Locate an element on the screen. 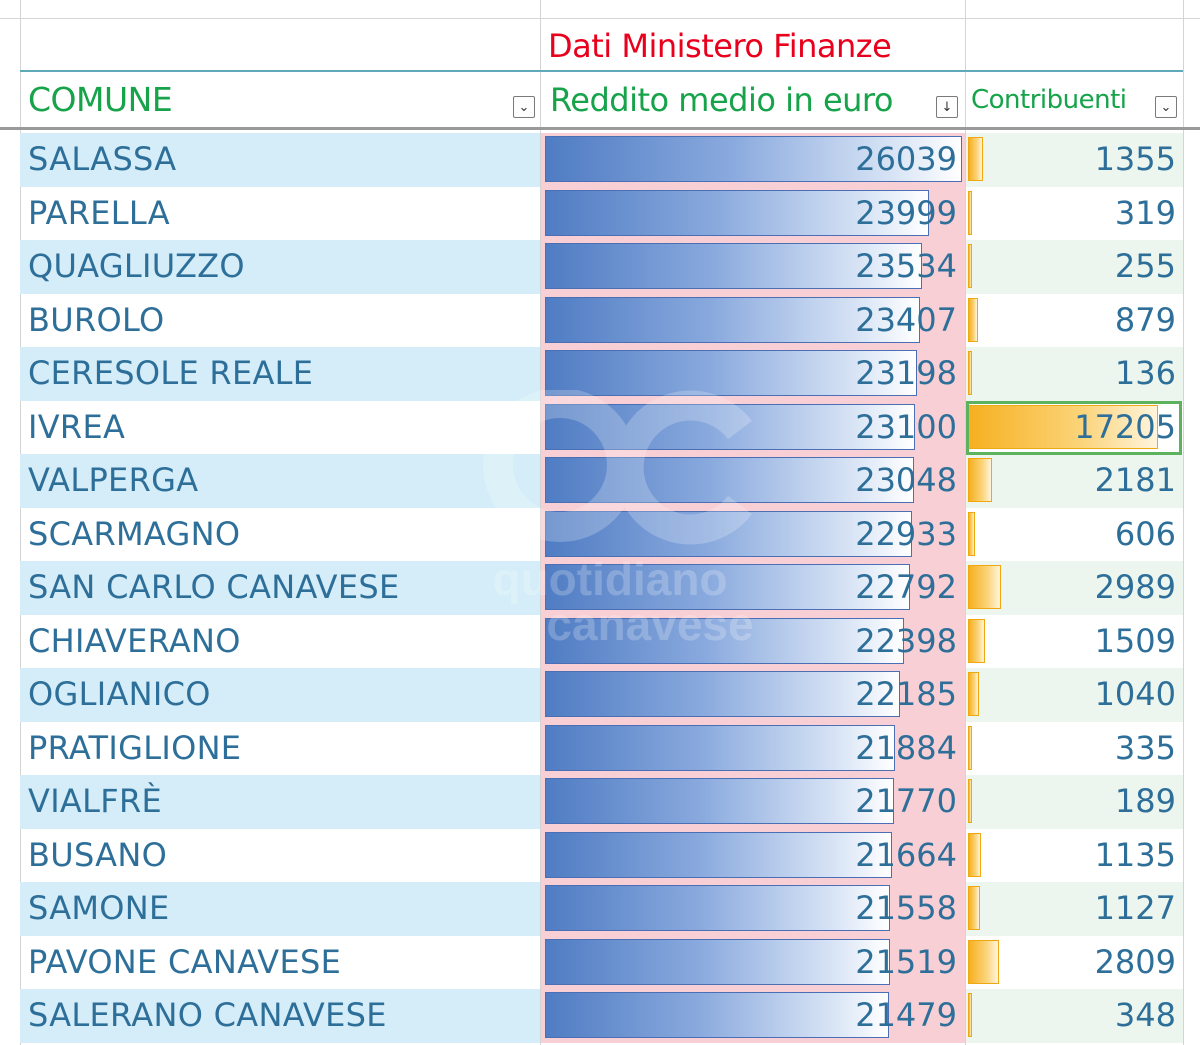  table-row: VALPERGA 23048 2181 is located at coordinates (600, 481).